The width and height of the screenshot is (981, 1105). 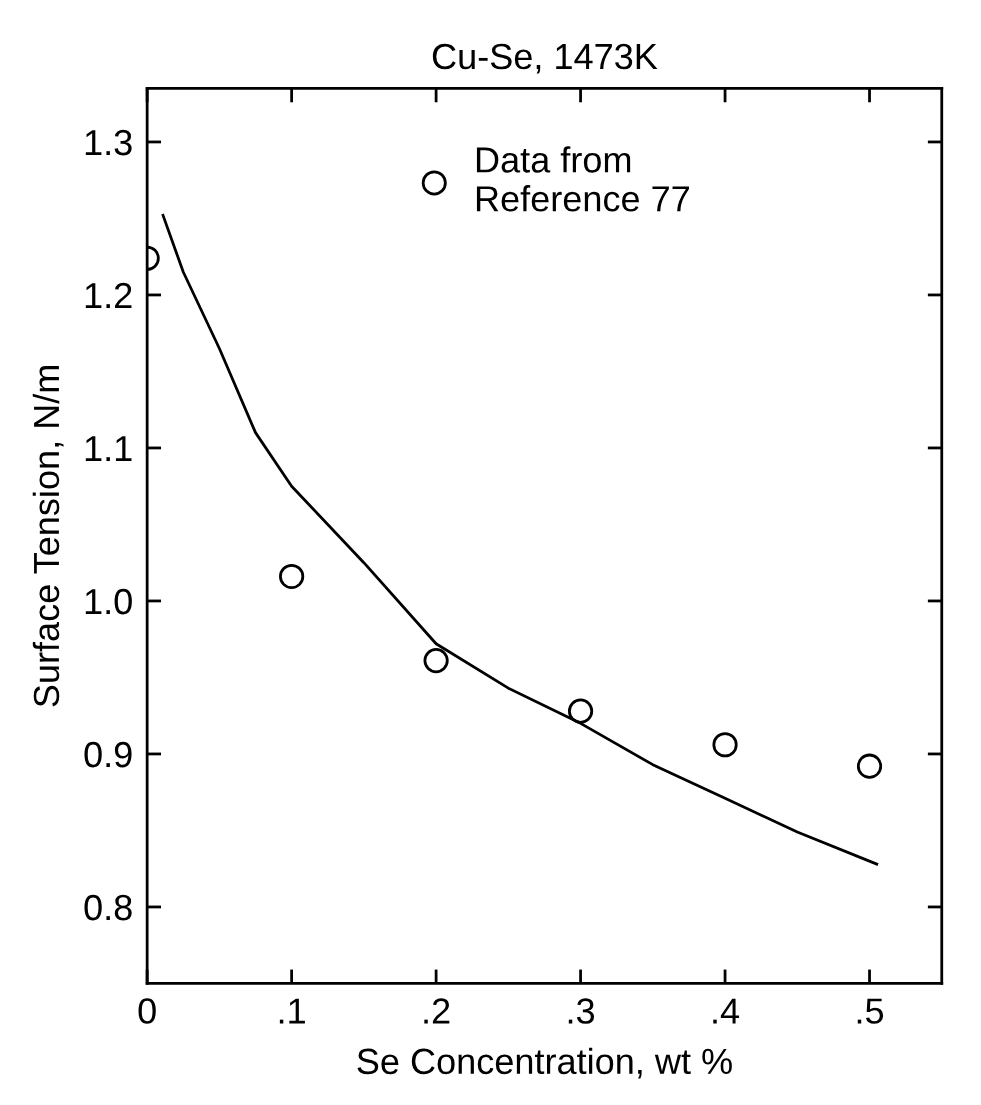 I want to click on y-tick-label: 0.8, so click(x=108, y=907).